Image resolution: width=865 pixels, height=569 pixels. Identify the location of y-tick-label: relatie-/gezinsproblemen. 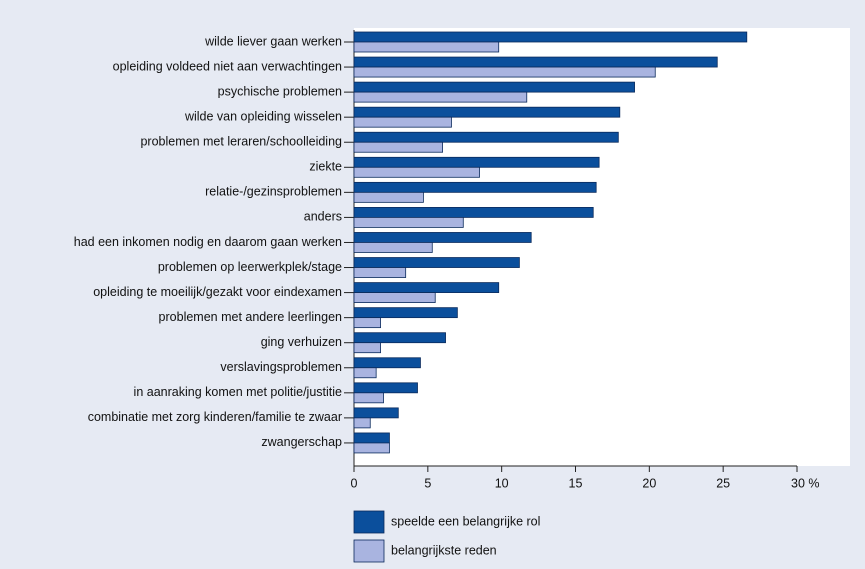
(273, 192).